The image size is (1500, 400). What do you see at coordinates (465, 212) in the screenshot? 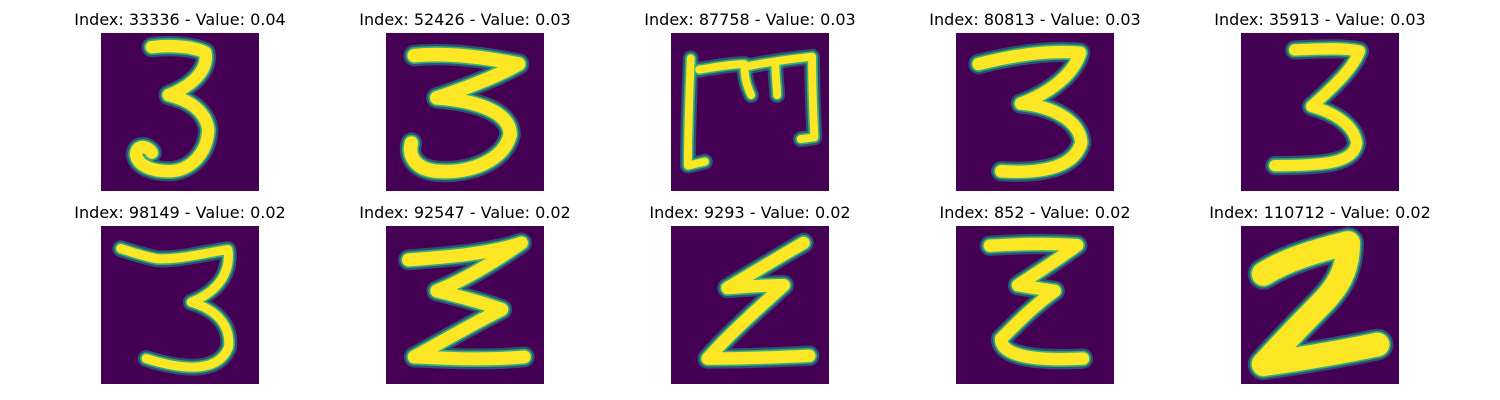
I see `panel-title: Index: 92547 - Value: 0.02` at bounding box center [465, 212].